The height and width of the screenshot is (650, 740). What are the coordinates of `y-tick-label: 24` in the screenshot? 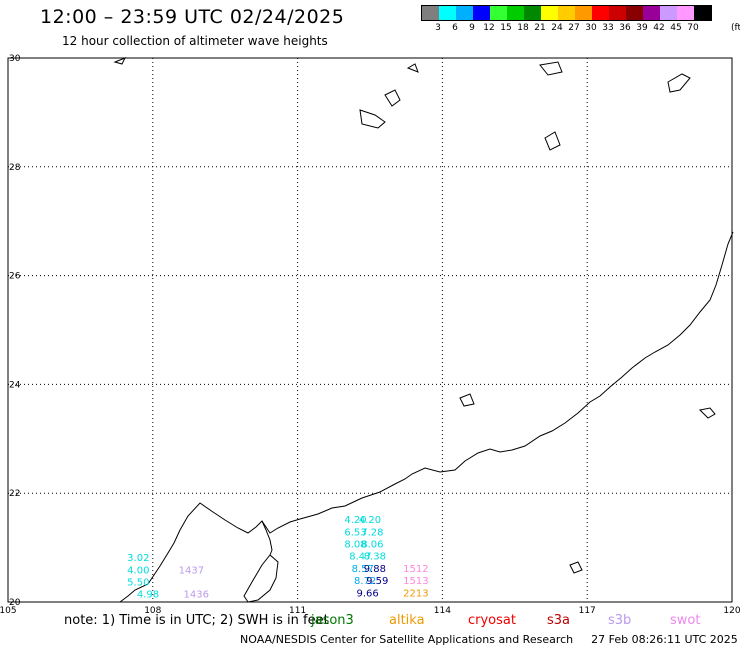 It's located at (15, 385).